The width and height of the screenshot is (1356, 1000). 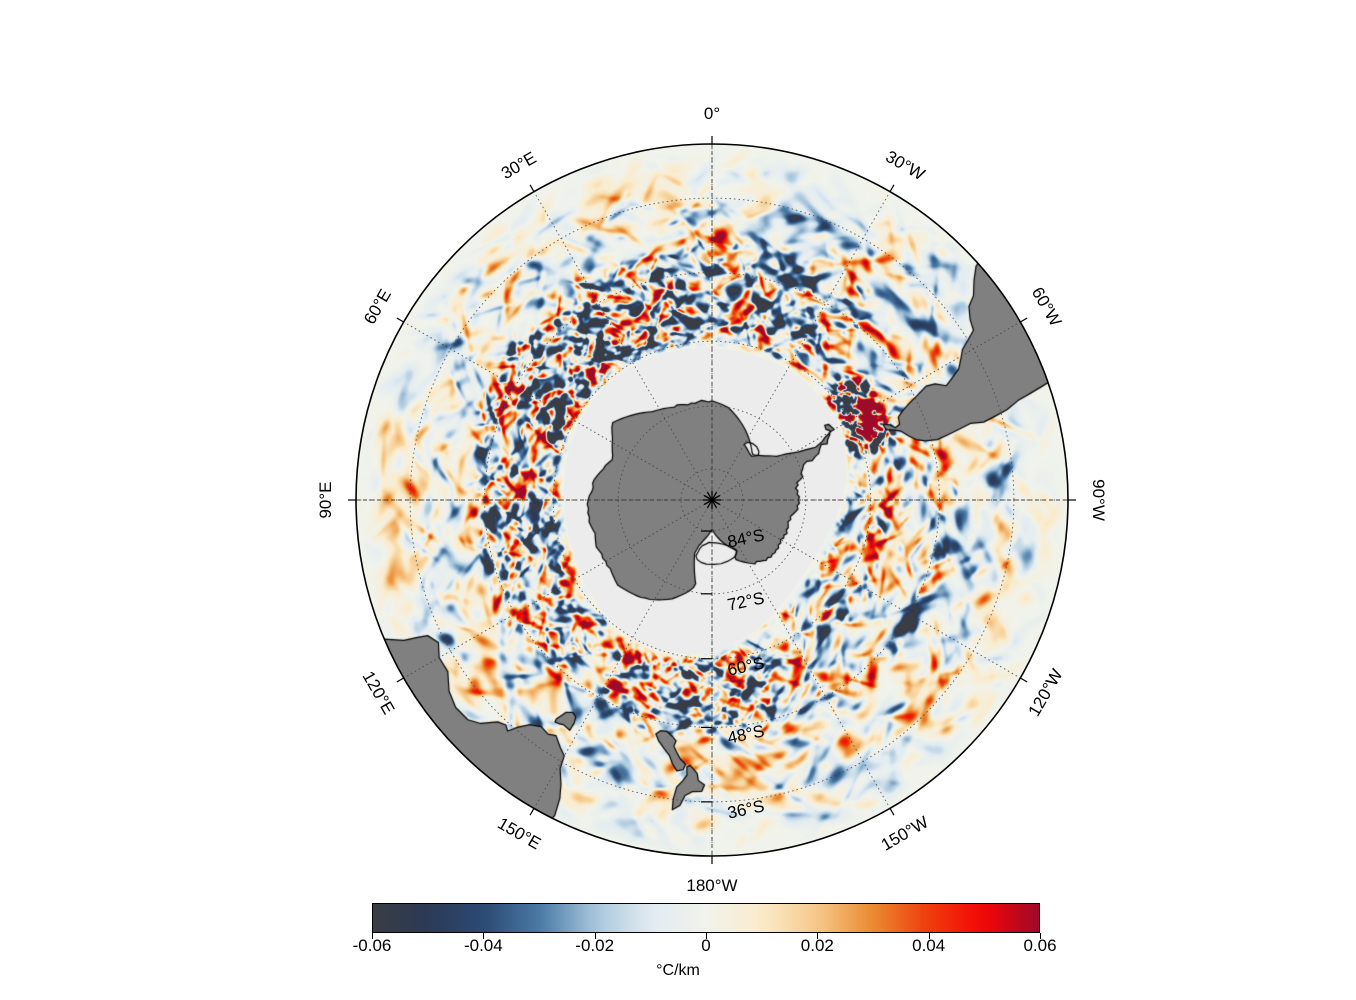 I want to click on lon-label-90: 90°E, so click(x=325, y=500).